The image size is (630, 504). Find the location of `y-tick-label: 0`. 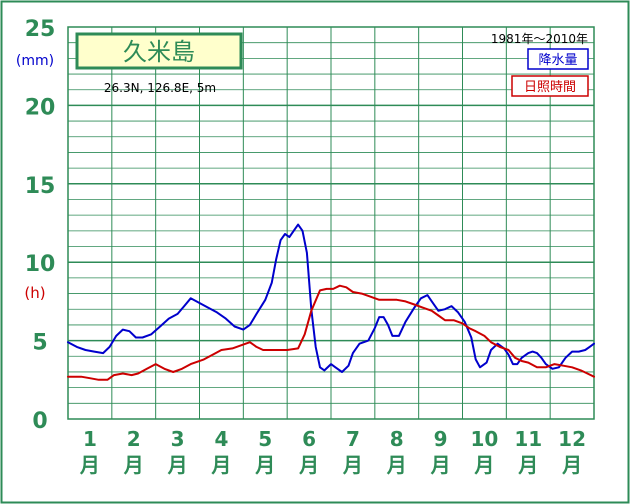

y-tick-label: 0 is located at coordinates (39, 421).